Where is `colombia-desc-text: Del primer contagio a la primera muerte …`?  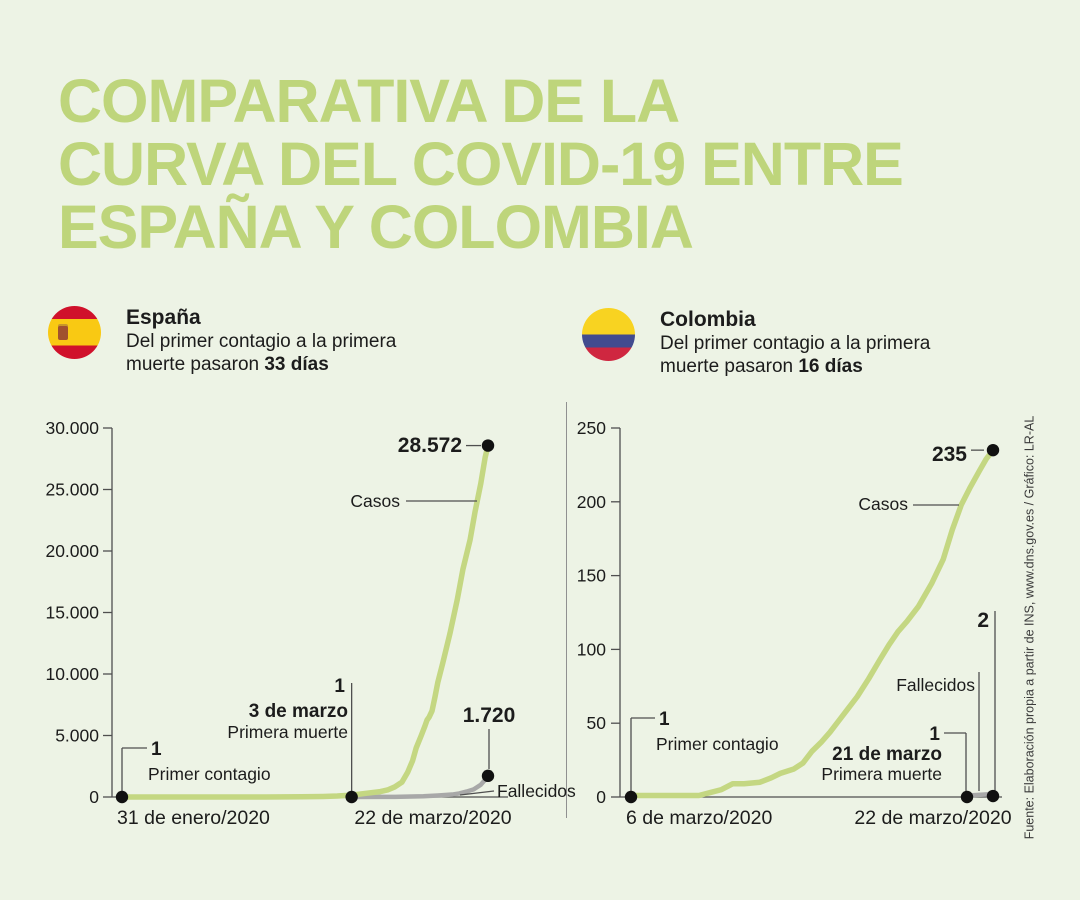
colombia-desc-text: Del primer contagio a la primera muerte … is located at coordinates (795, 355).